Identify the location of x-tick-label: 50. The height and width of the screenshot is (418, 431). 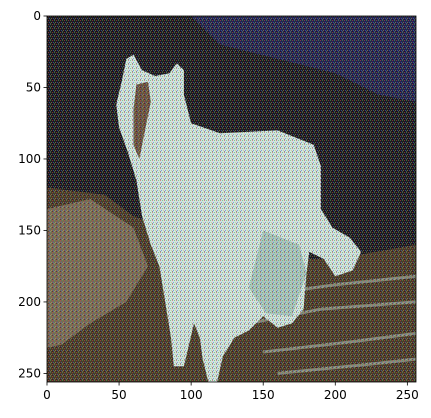
(118, 395).